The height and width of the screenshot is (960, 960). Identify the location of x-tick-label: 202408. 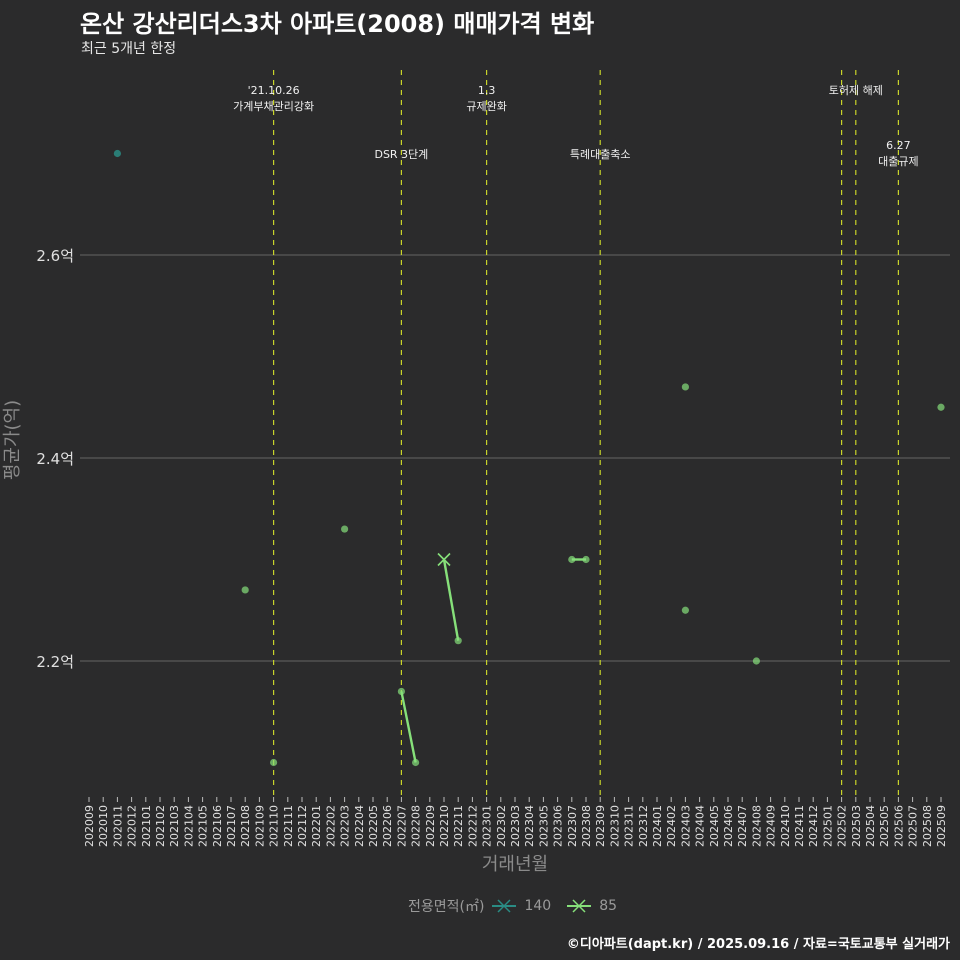
(756, 826).